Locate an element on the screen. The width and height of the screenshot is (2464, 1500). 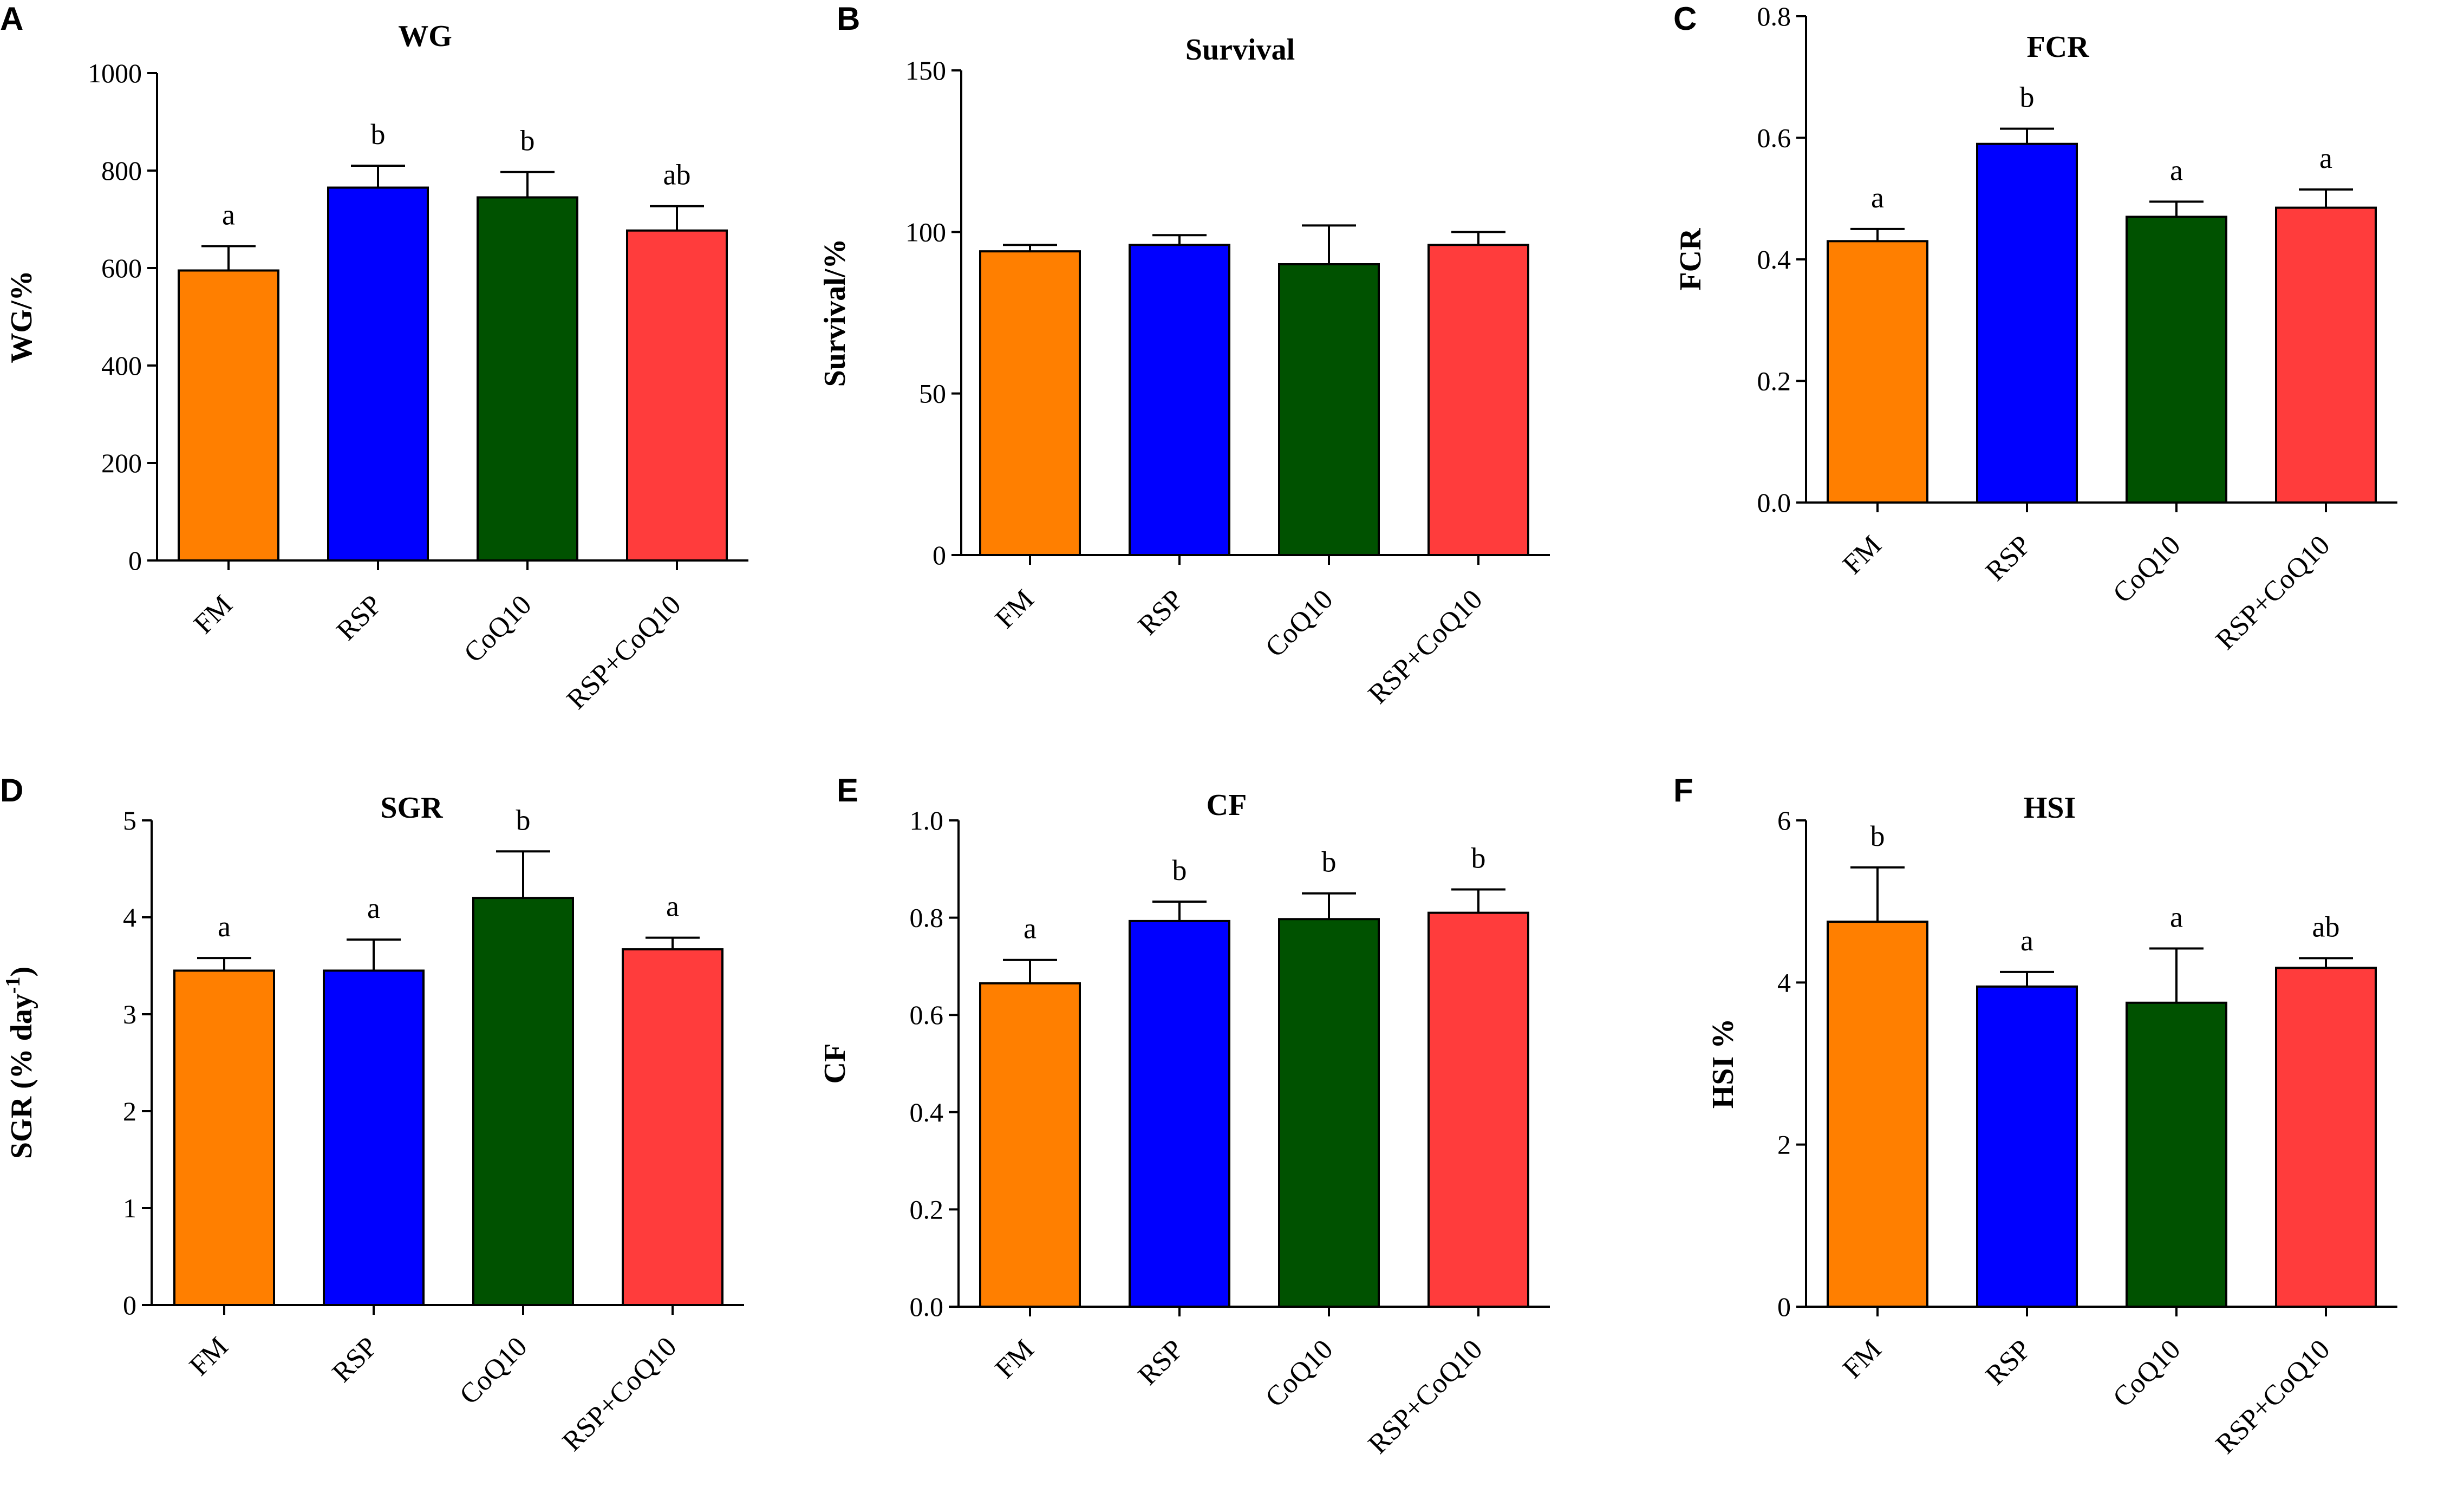
y-tick-label: 100 is located at coordinates (925, 232).